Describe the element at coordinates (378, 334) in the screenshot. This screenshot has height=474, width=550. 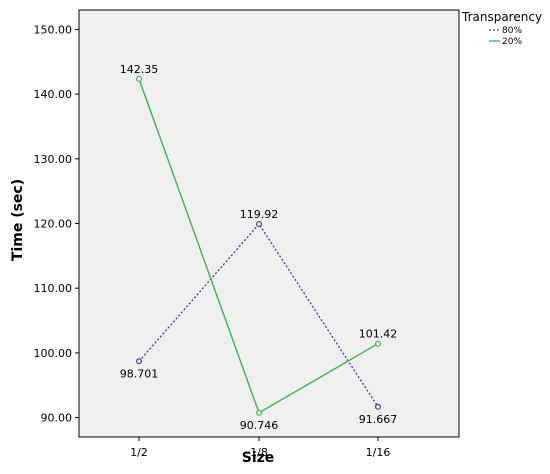
I see `data-label: 101.42` at that location.